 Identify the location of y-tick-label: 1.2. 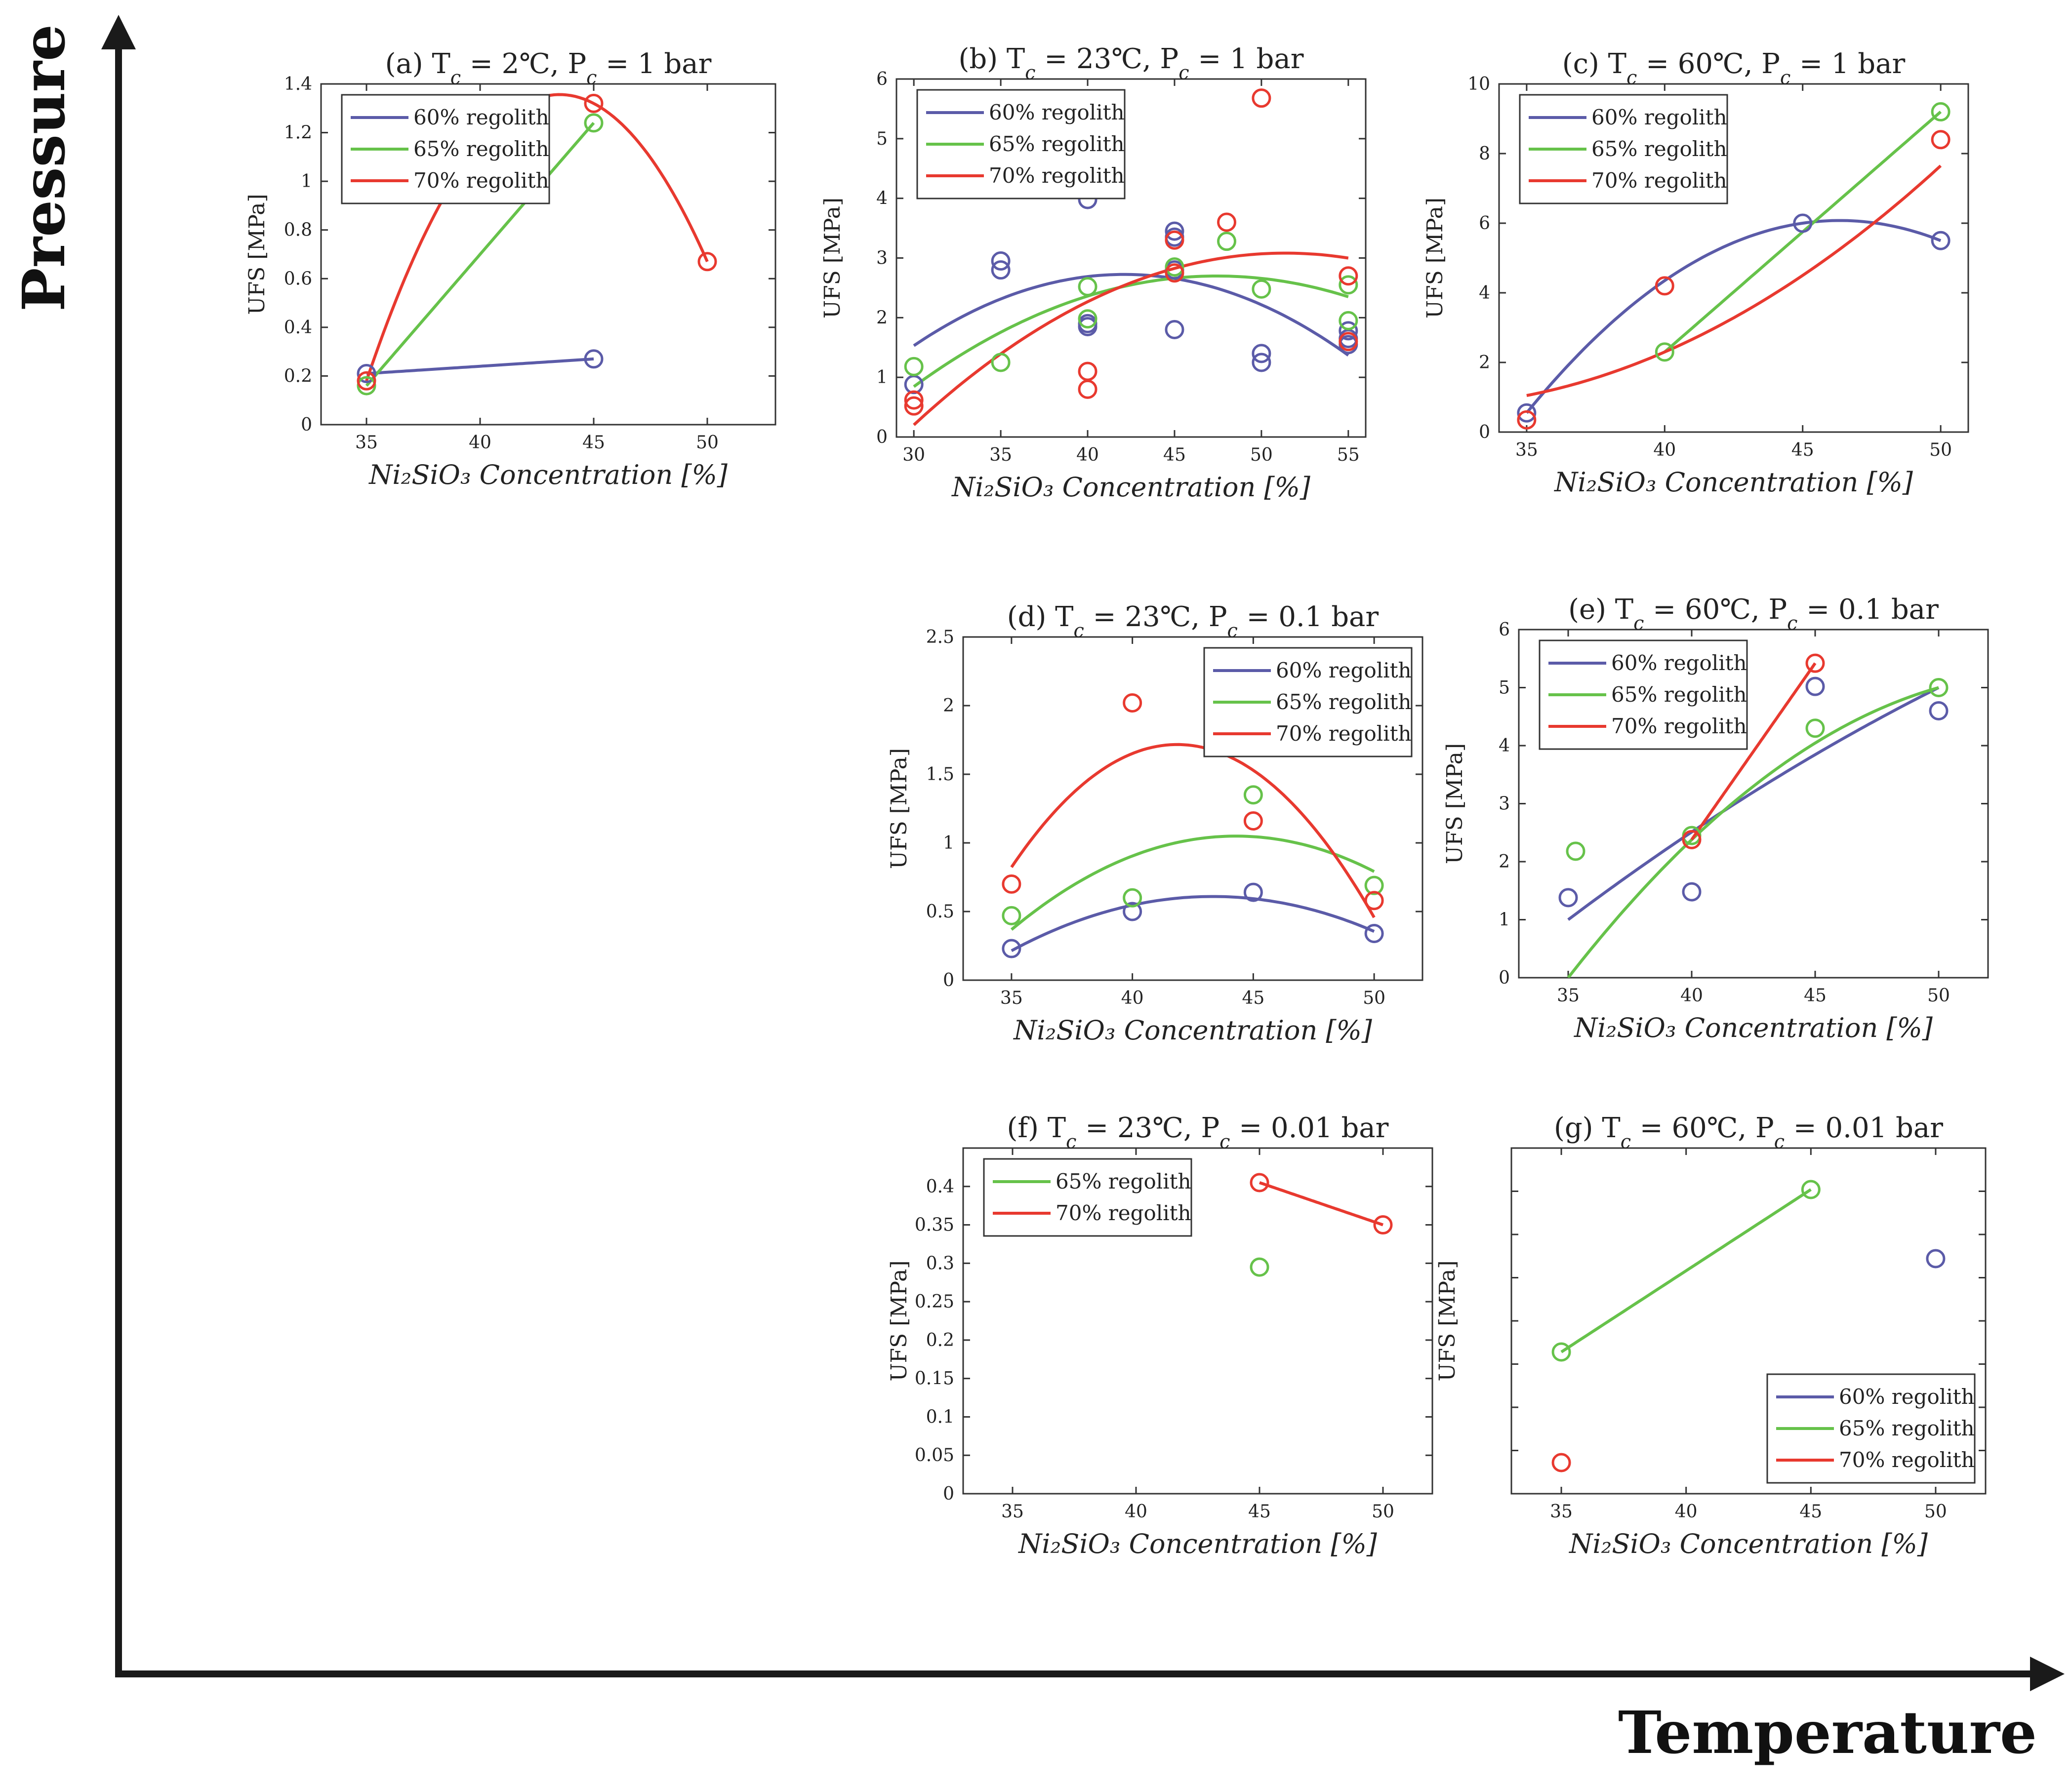
(298, 133).